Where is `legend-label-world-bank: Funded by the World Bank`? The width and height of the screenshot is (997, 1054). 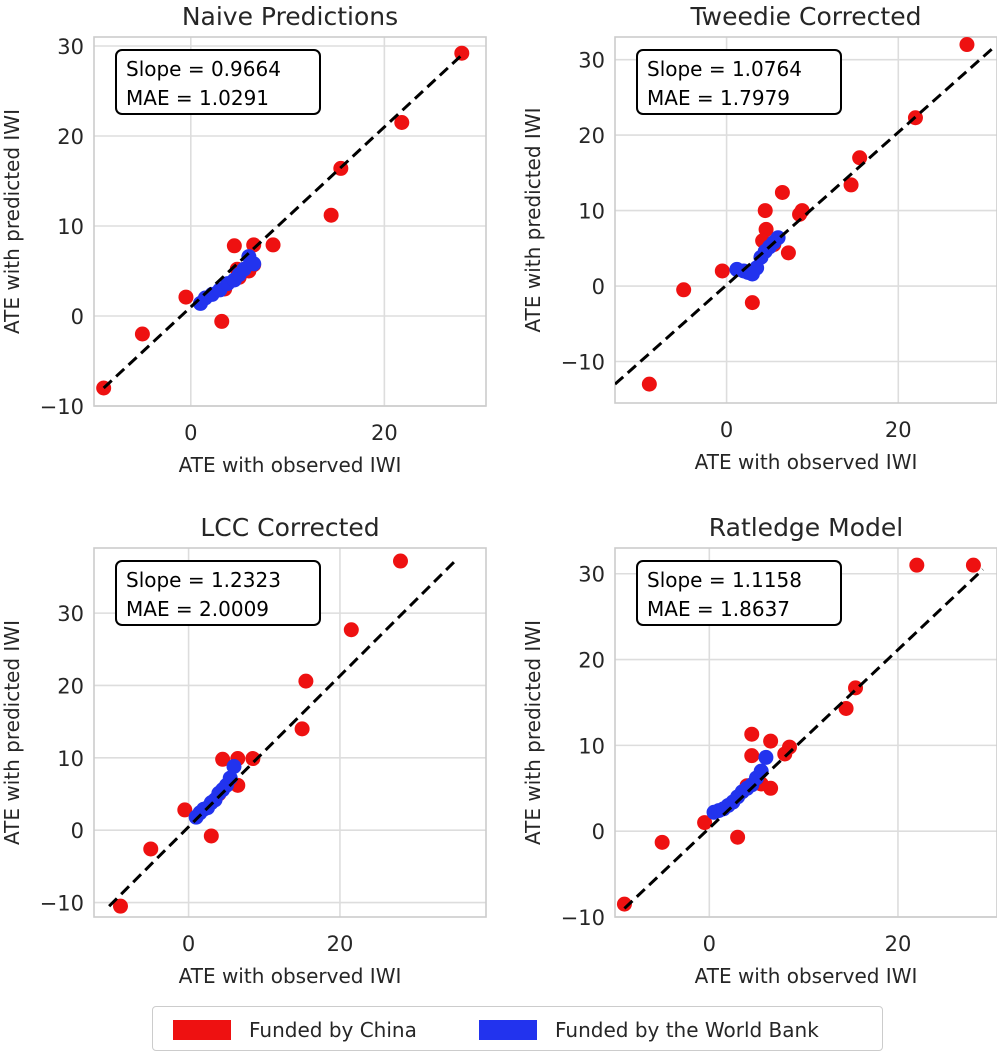 legend-label-world-bank: Funded by the World Bank is located at coordinates (687, 1029).